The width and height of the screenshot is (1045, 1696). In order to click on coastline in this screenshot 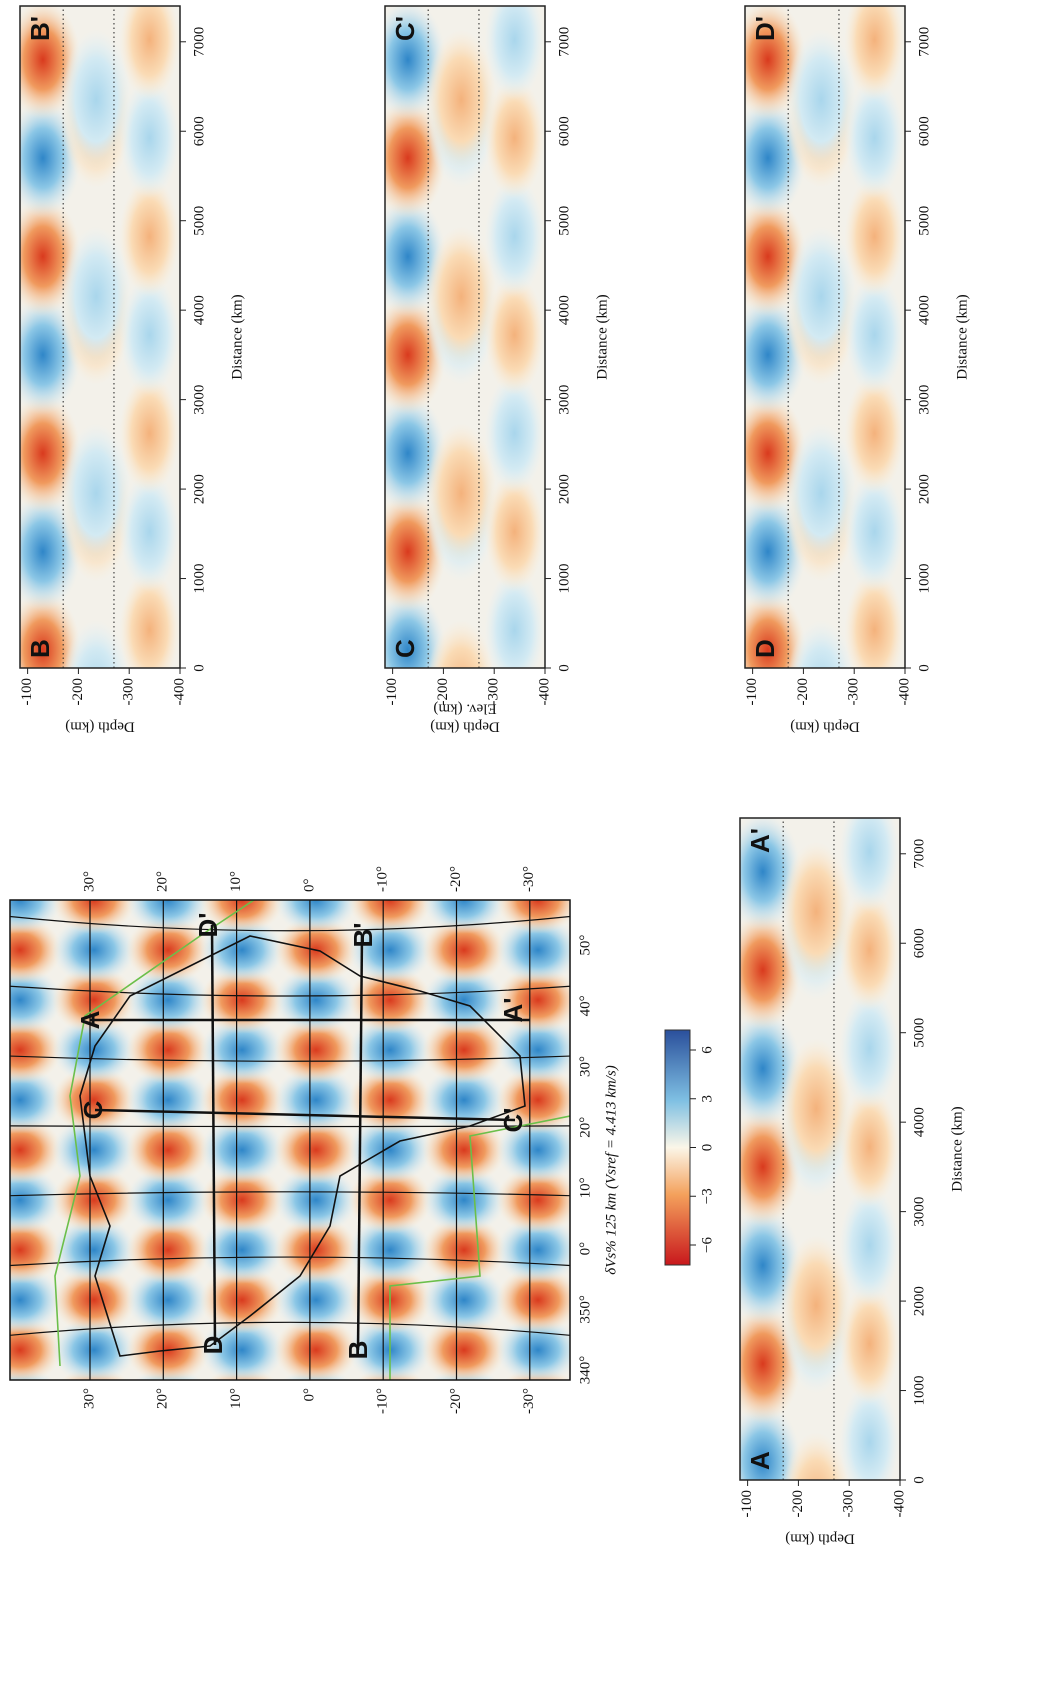, I will do `click(302, 1146)`.